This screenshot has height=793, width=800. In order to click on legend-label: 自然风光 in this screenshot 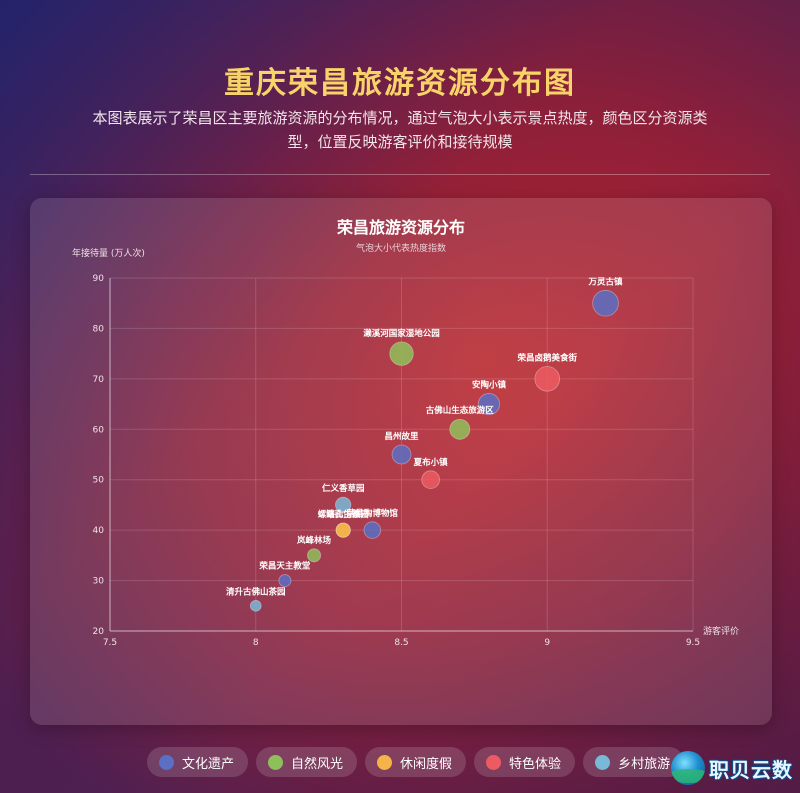, I will do `click(317, 764)`.